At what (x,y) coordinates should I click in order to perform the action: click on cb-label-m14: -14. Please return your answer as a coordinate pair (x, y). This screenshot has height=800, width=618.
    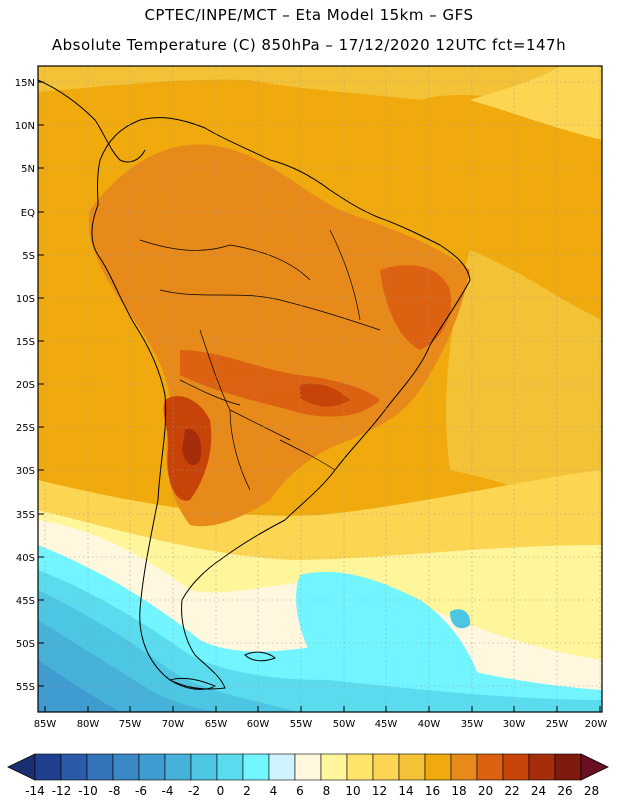
    Looking at the image, I should click on (35, 791).